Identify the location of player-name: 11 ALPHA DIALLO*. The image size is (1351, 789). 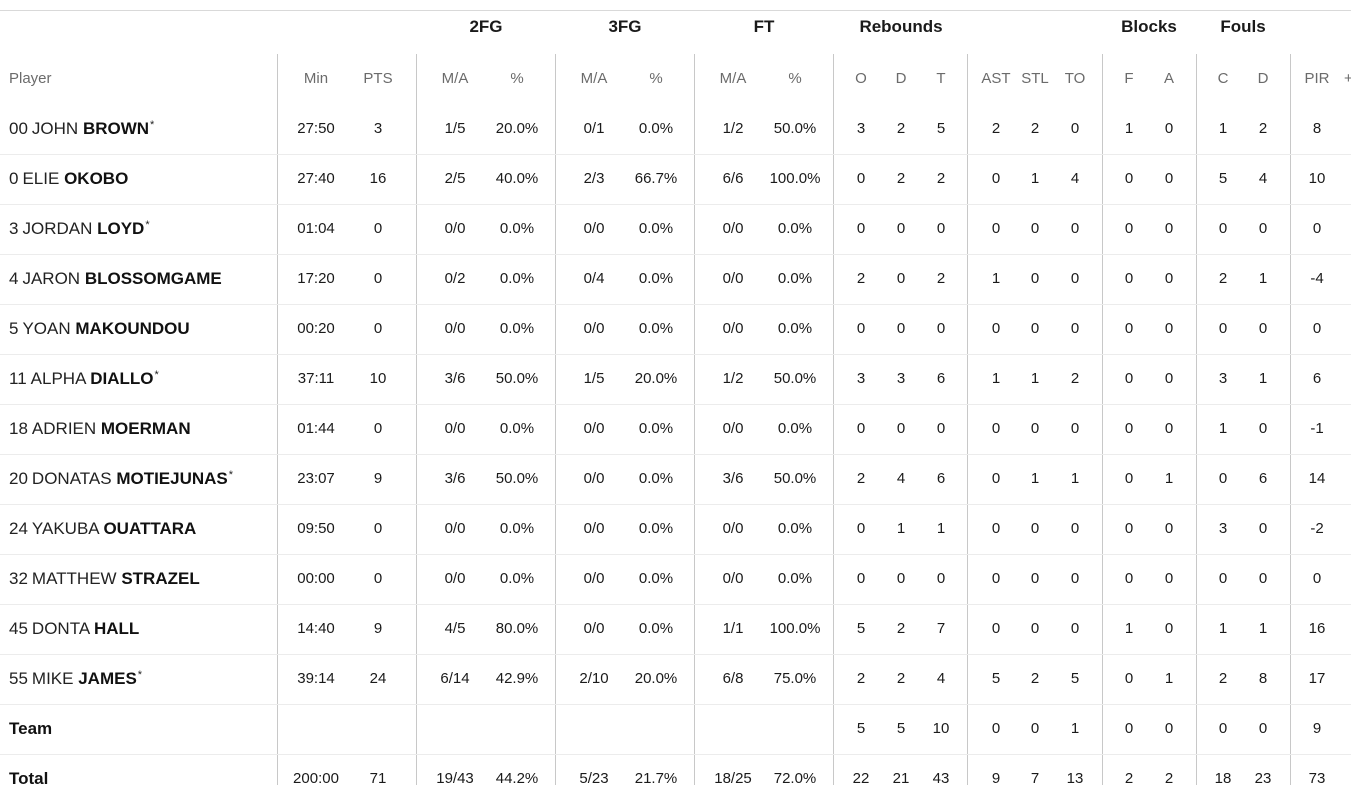
(84, 379).